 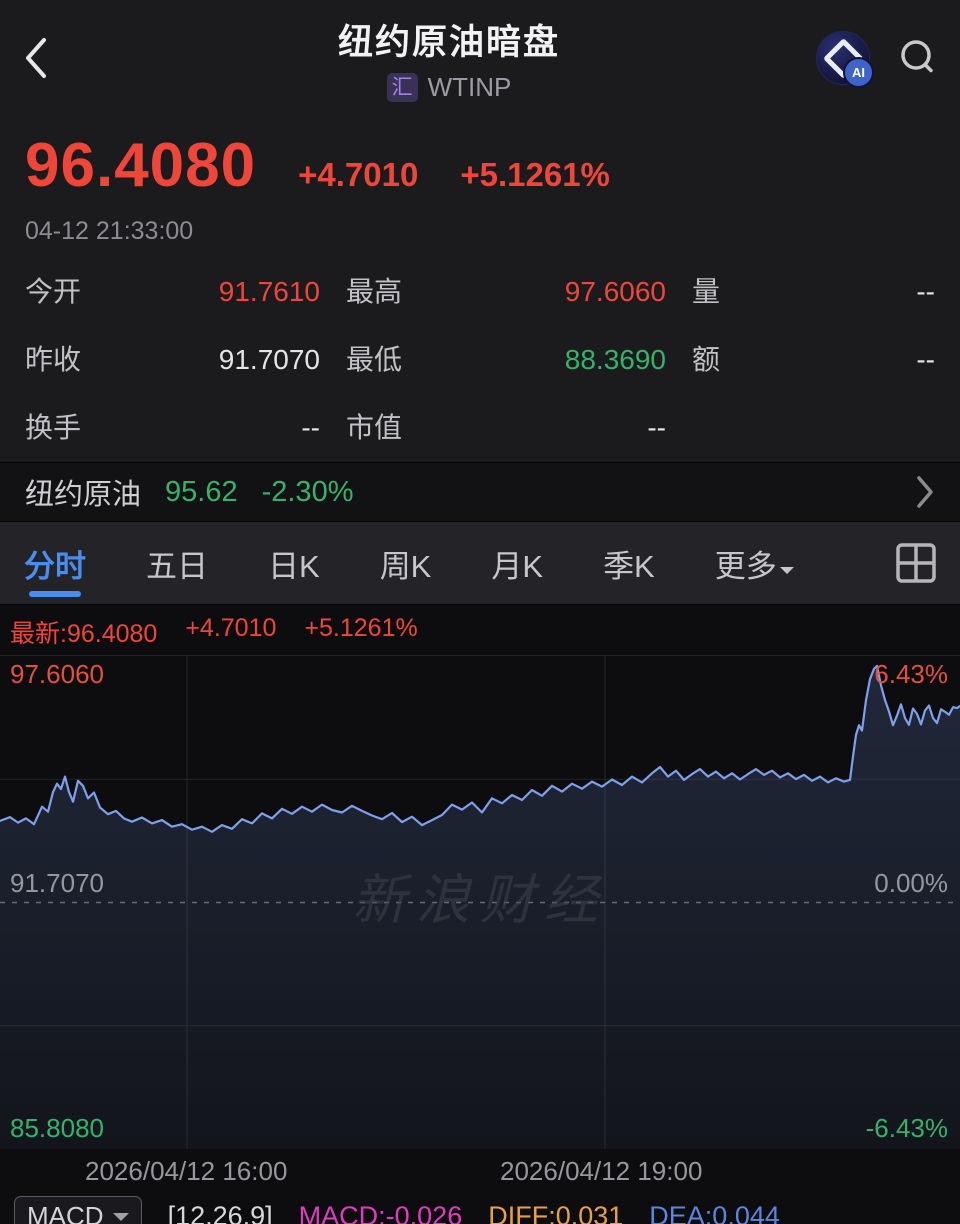 I want to click on tab-more: 更多, so click(x=754, y=563).